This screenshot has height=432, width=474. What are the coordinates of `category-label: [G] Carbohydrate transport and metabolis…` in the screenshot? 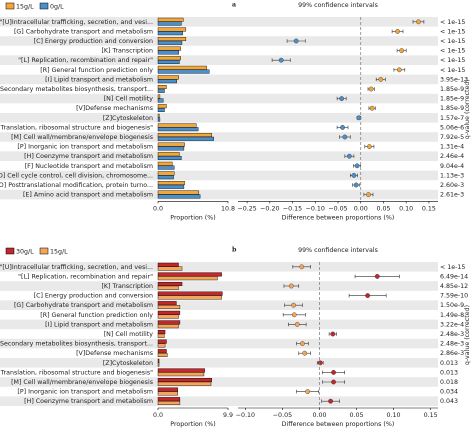 It's located at (83, 31).